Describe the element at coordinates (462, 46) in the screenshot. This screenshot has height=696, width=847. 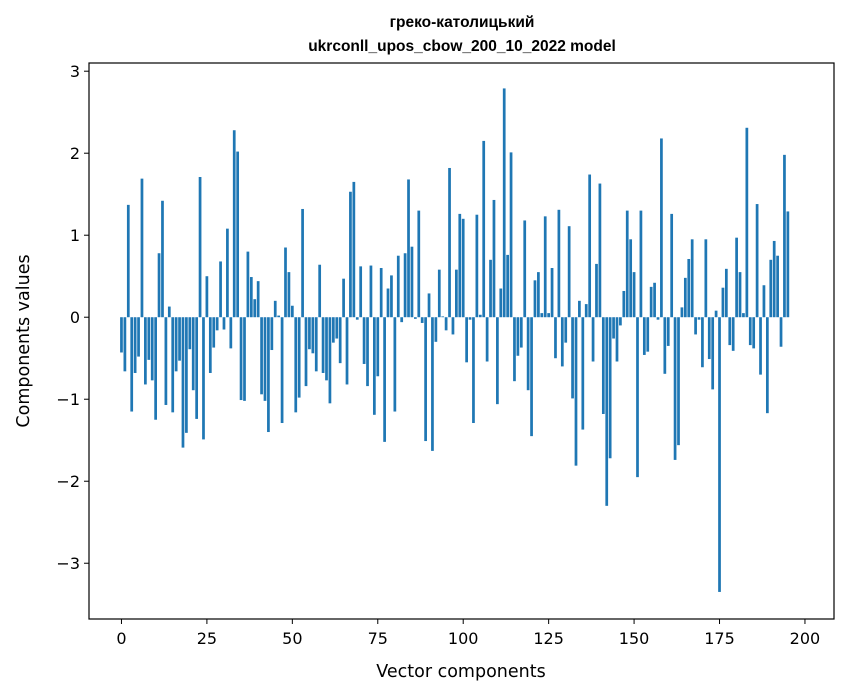
I see `chart-subtitle: ukrconll_upos_cbow_200_10_2022 model` at that location.